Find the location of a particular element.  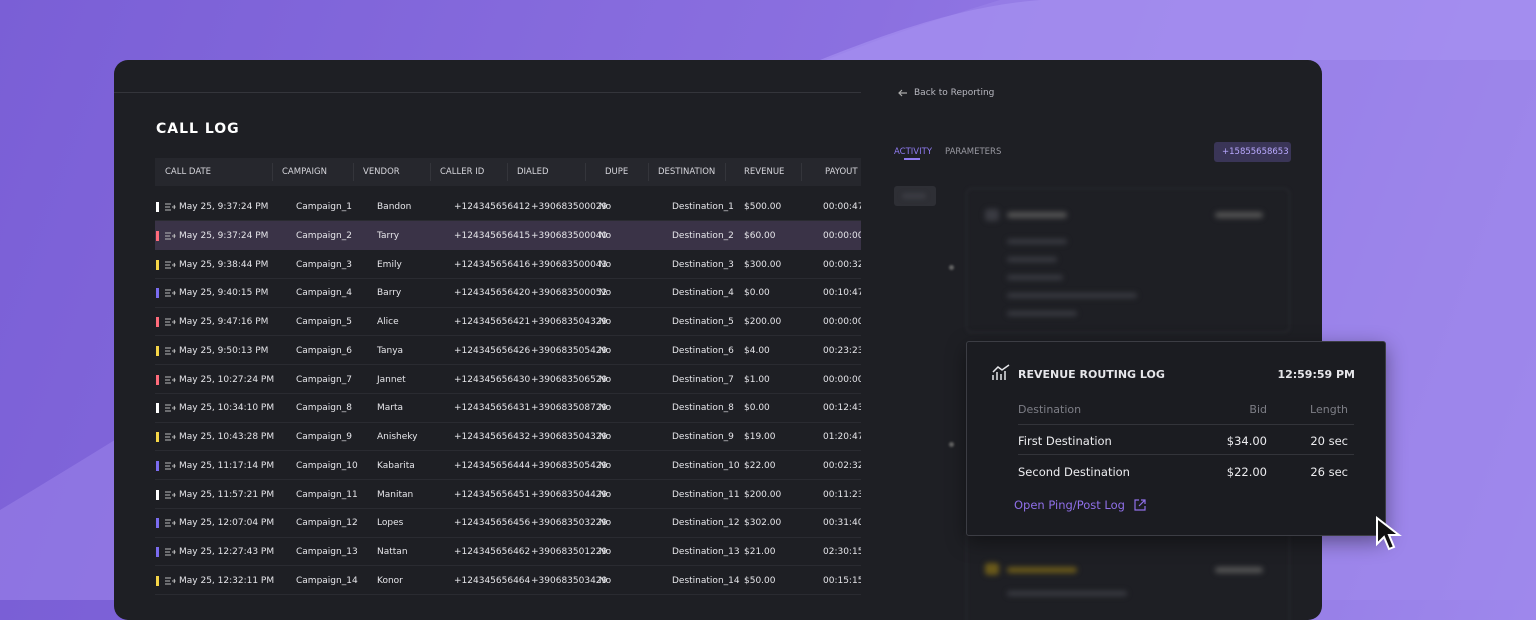

column-header: DUPE is located at coordinates (617, 172).